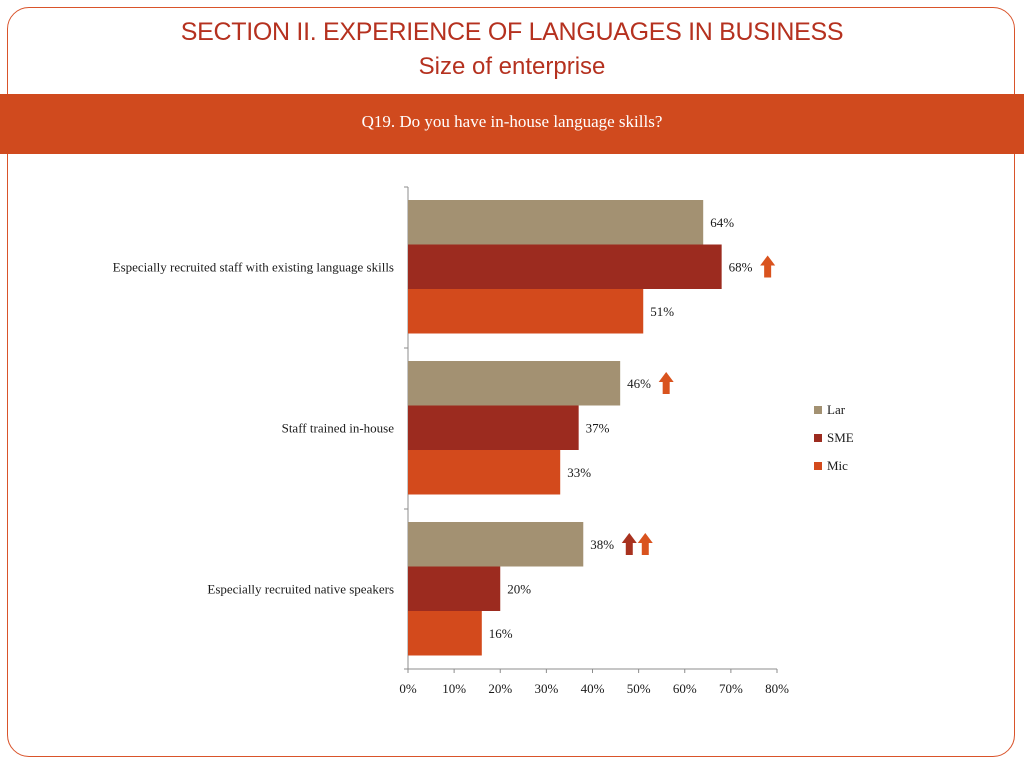  What do you see at coordinates (836, 409) in the screenshot?
I see `legend-label: Lar` at bounding box center [836, 409].